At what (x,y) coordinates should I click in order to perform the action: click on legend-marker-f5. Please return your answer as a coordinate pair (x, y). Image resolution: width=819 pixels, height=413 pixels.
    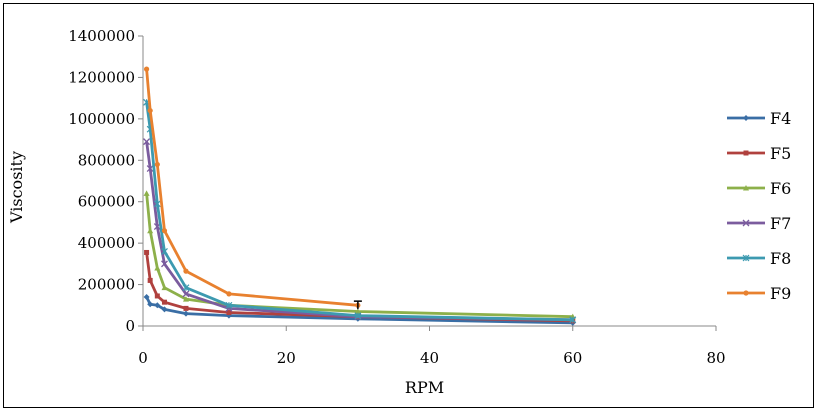
    Looking at the image, I should click on (746, 153).